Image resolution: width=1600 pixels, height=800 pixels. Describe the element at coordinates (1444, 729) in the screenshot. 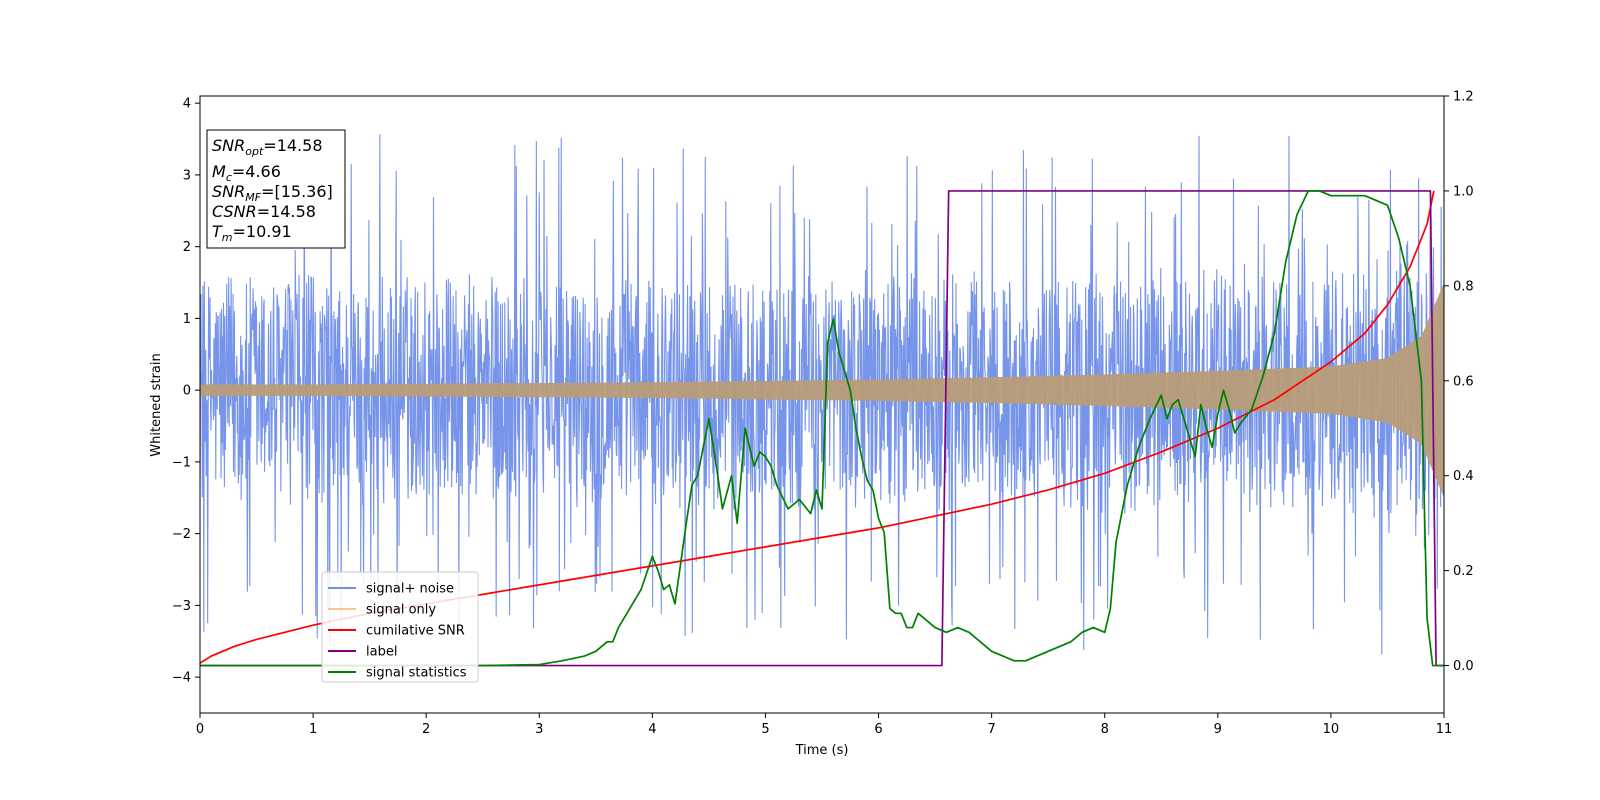

I see `x-tick-label: 11` at that location.